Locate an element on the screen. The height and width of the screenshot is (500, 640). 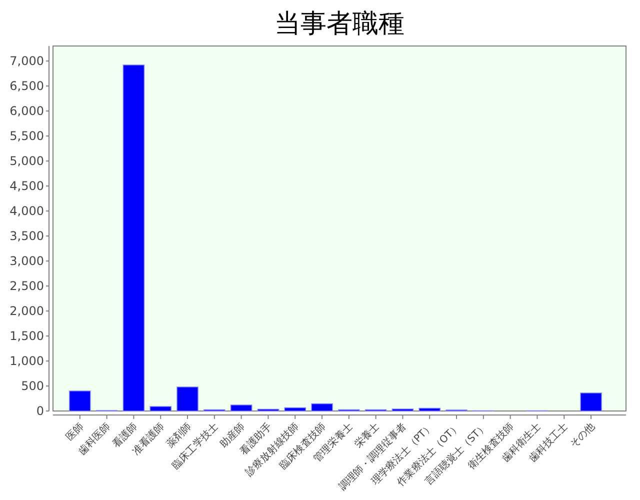
y-tick-label: 3,000 is located at coordinates (27, 261).